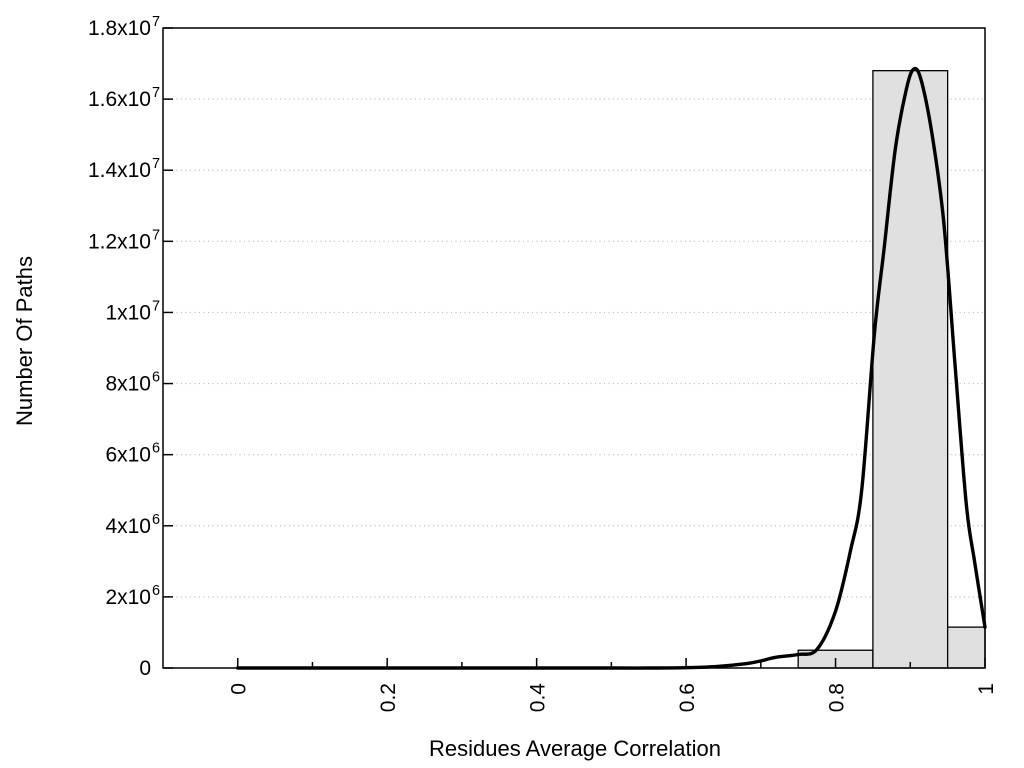  Describe the element at coordinates (128, 455) in the screenshot. I see `y-tick-label: 6x10` at that location.